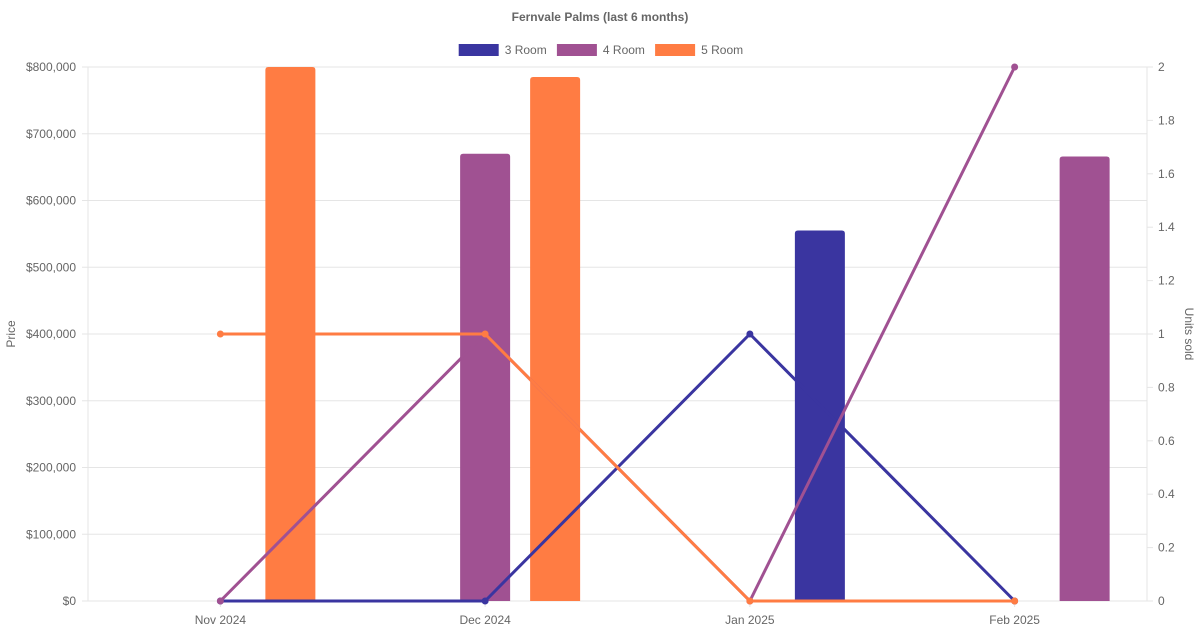 The height and width of the screenshot is (630, 1200). Describe the element at coordinates (11, 334) in the screenshot. I see `y-axis-title: Price` at that location.